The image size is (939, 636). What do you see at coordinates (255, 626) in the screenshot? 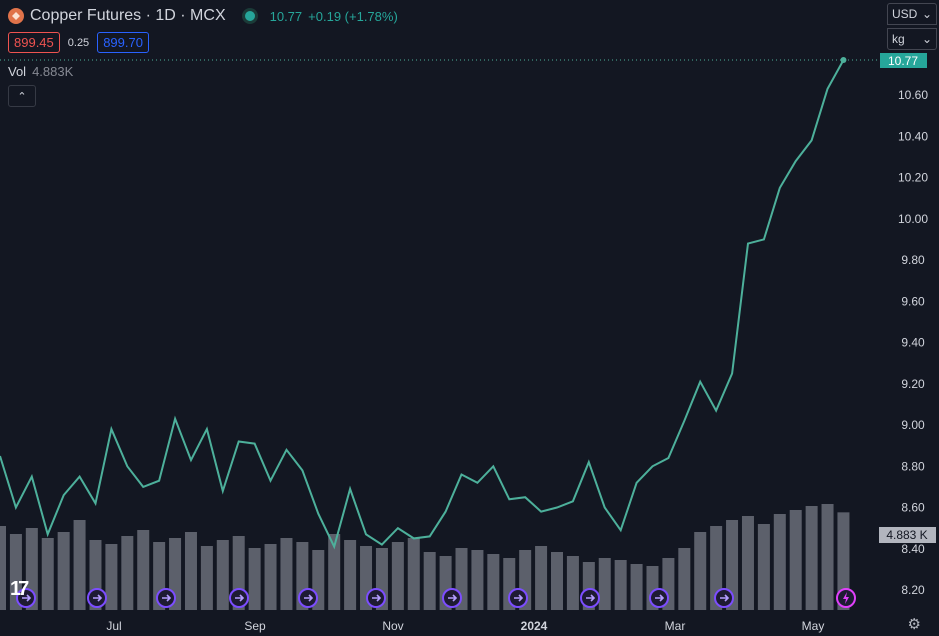
I see `x-tick-label: Sep` at bounding box center [255, 626].